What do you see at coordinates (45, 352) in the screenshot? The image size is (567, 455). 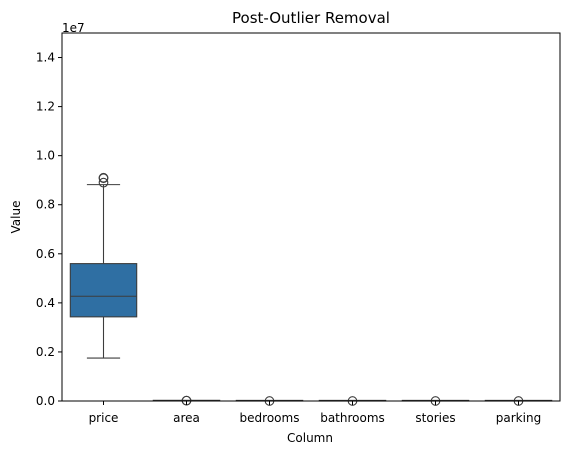 I see `y-tick-label: 0.2` at bounding box center [45, 352].